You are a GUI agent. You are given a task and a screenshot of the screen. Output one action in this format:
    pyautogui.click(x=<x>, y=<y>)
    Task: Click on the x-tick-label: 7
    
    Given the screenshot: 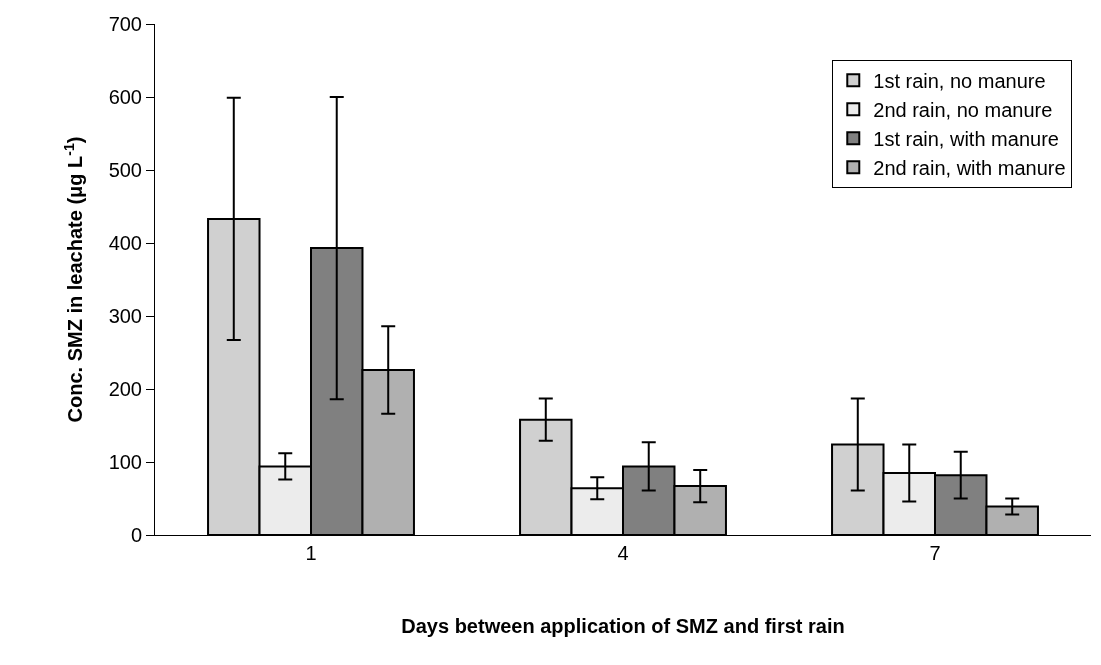 What is the action you would take?
    pyautogui.click(x=935, y=553)
    